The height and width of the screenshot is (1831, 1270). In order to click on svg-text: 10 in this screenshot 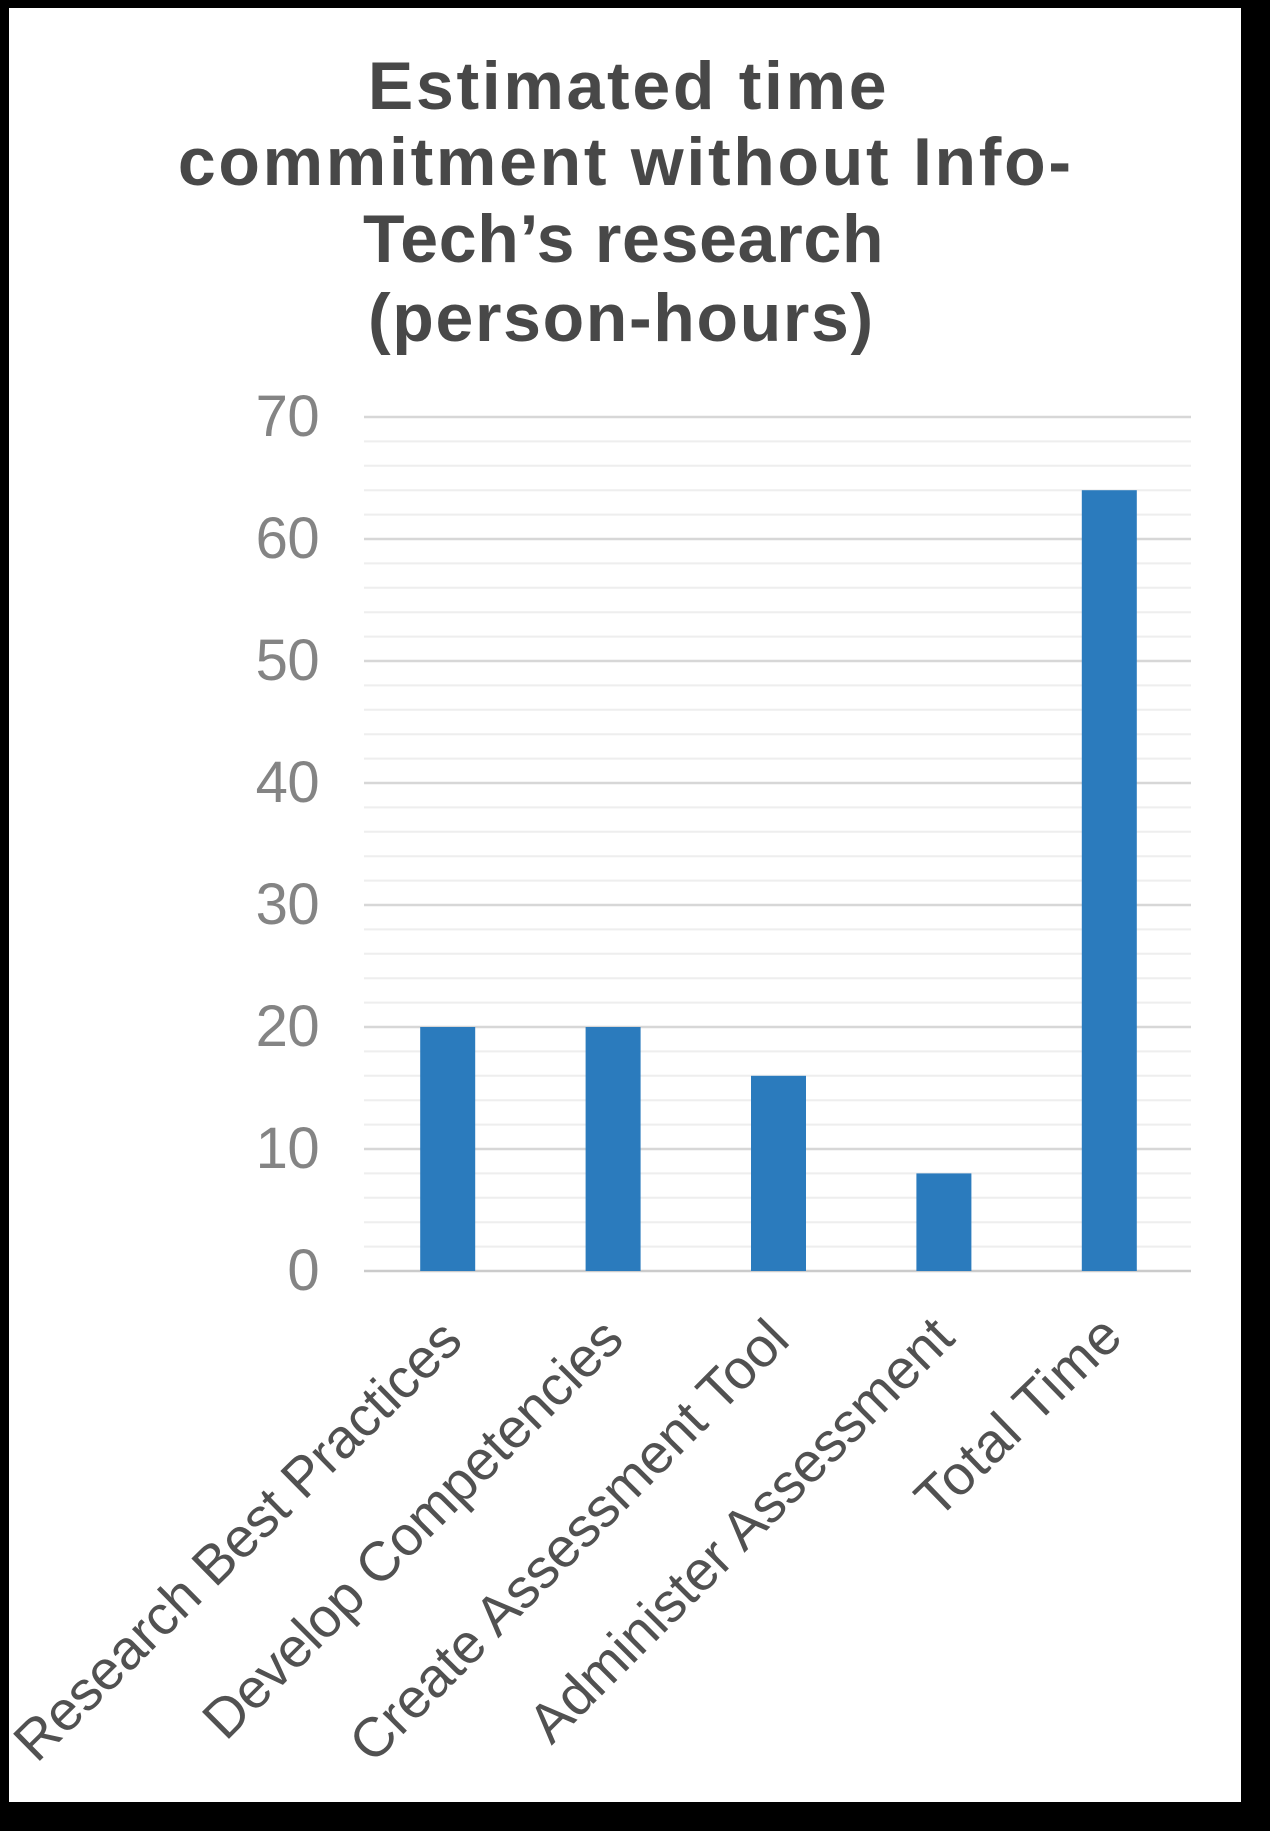, I will do `click(288, 1148)`.